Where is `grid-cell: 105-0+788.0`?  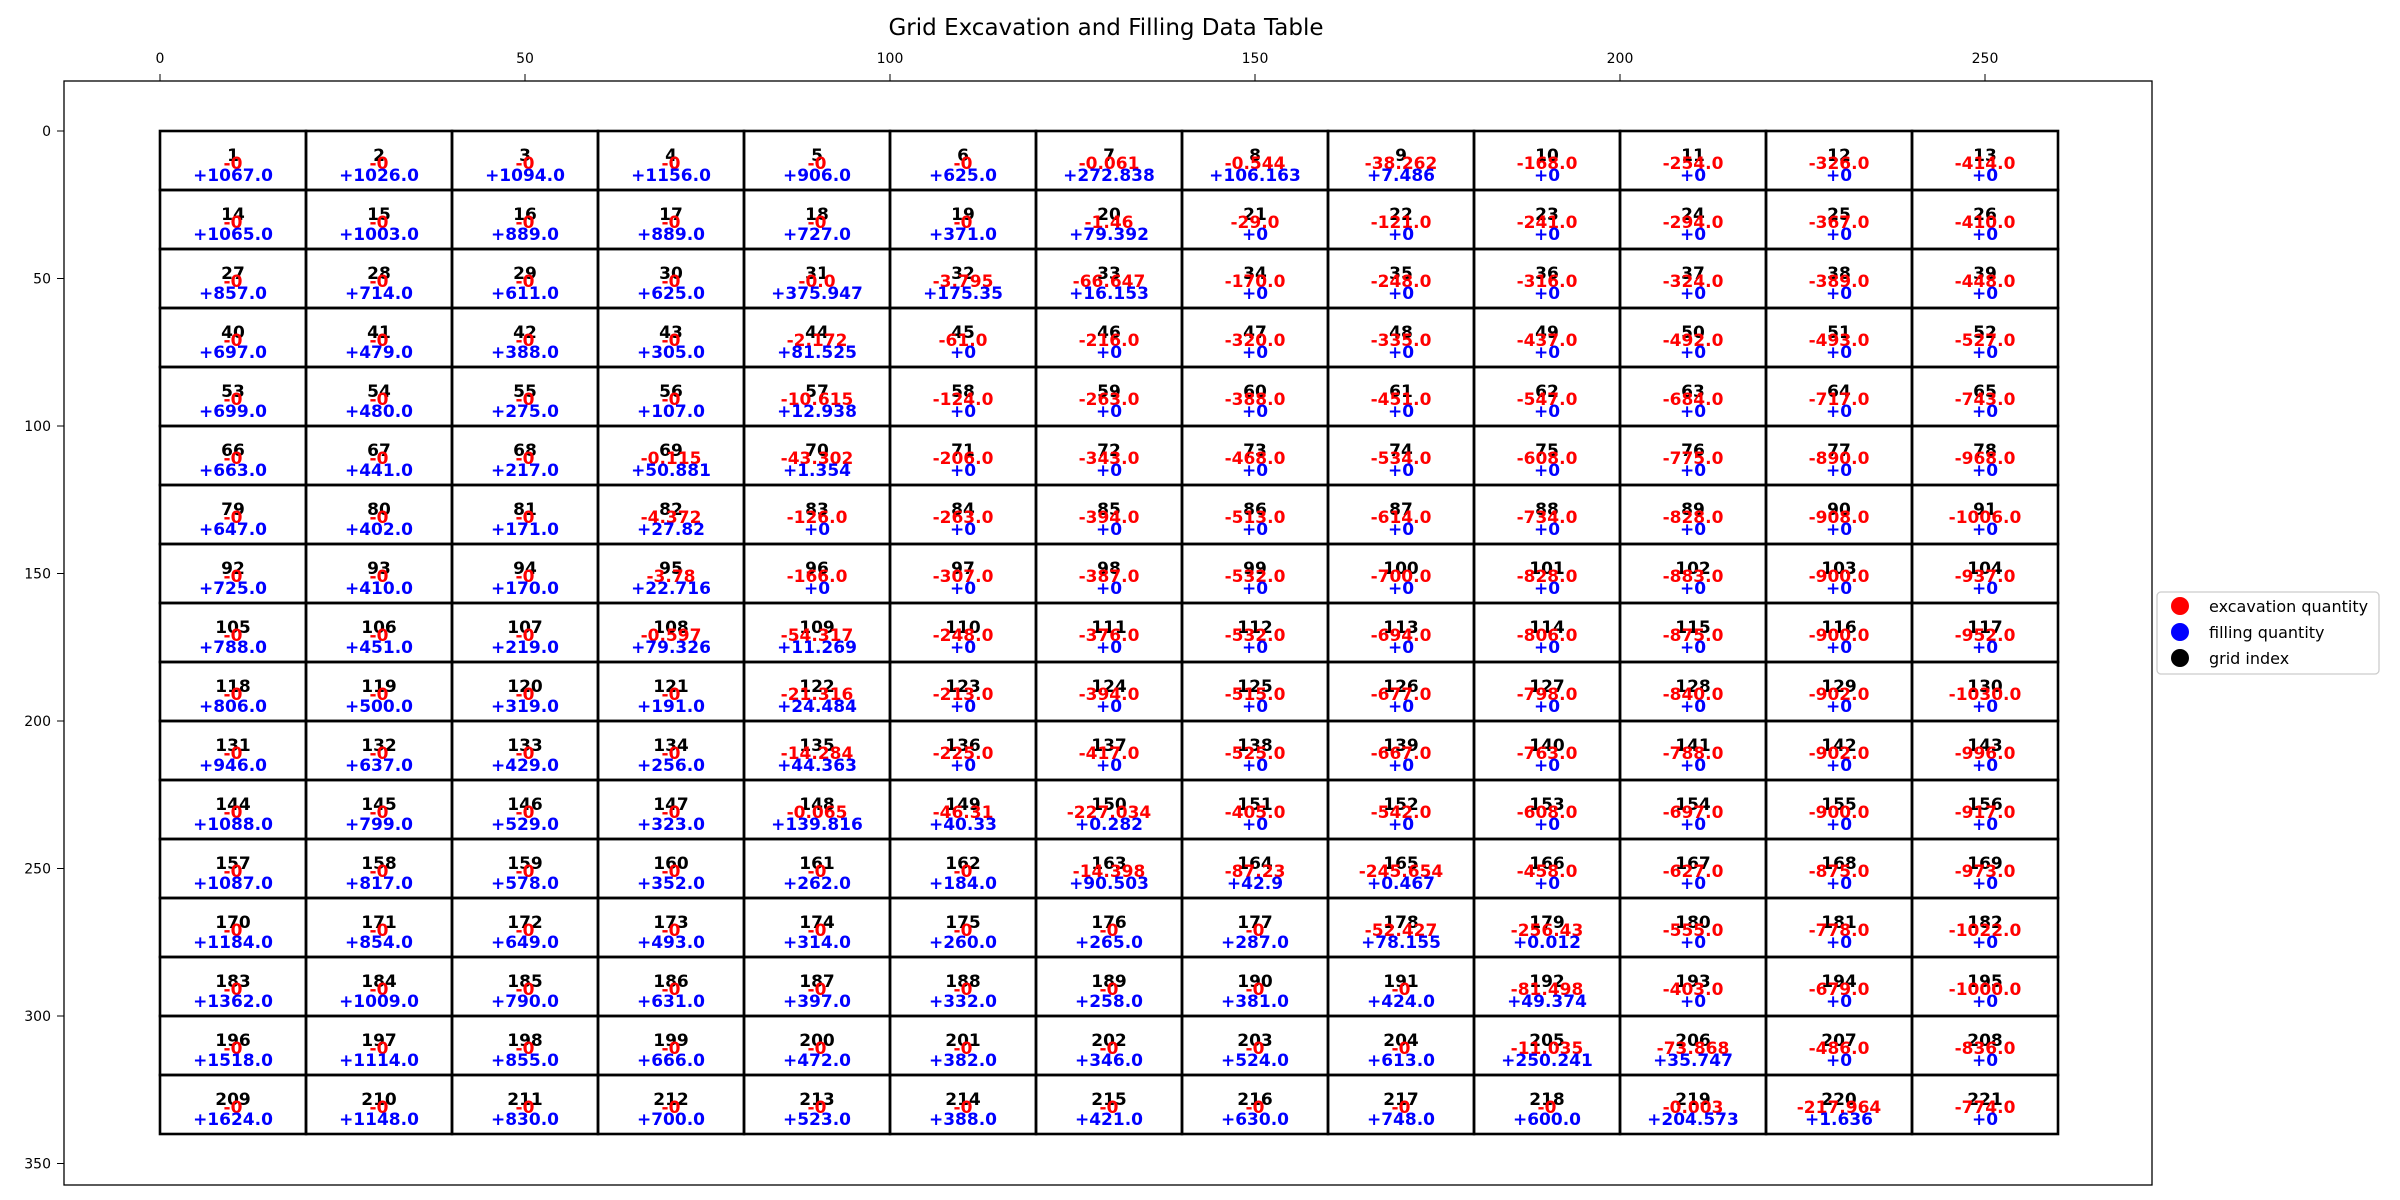 grid-cell: 105-0+788.0 is located at coordinates (233, 632).